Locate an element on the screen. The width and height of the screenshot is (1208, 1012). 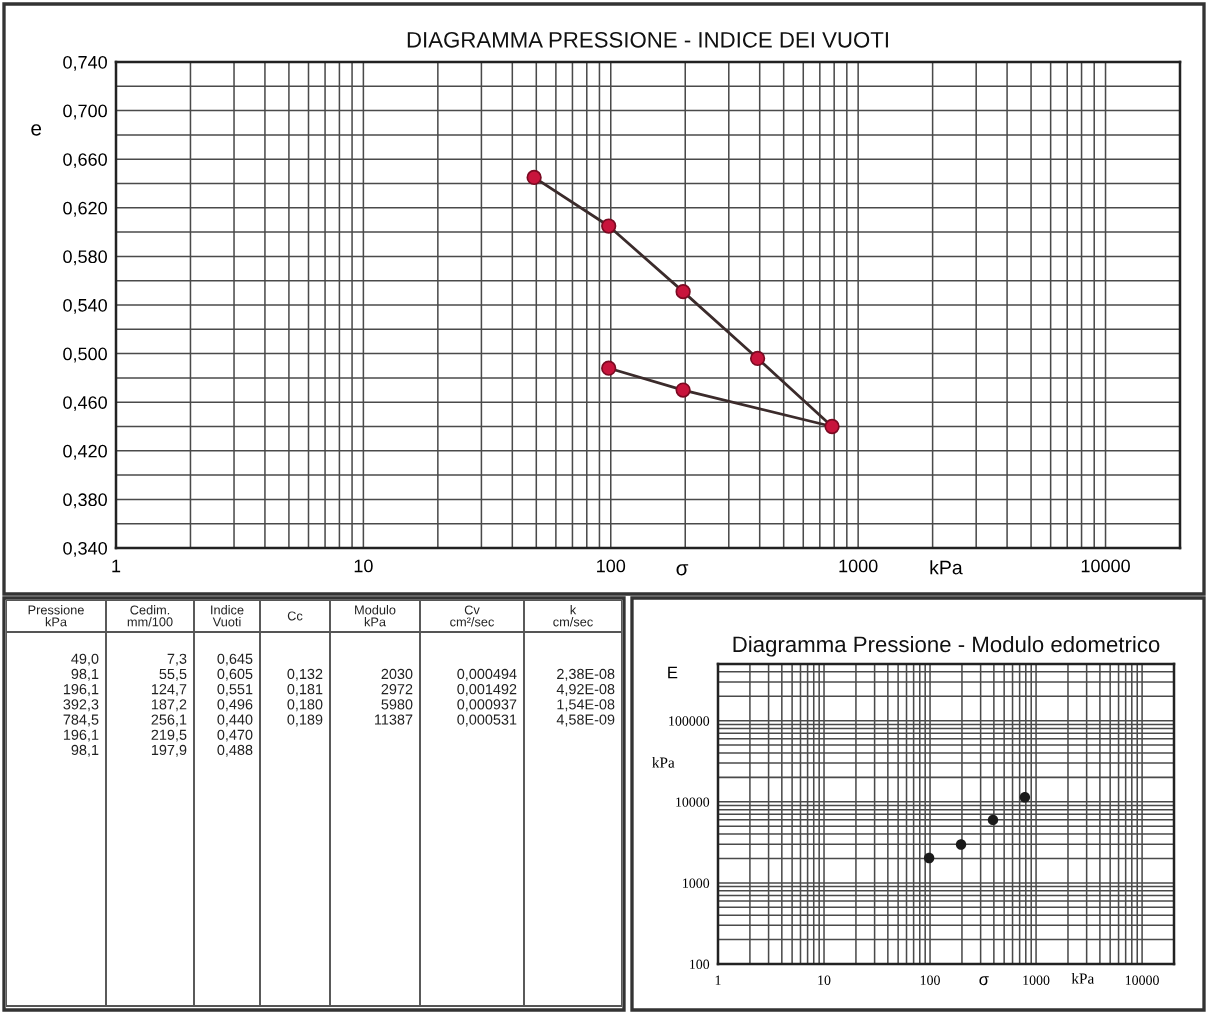
y-tick-label: 0,740 is located at coordinates (85, 63).